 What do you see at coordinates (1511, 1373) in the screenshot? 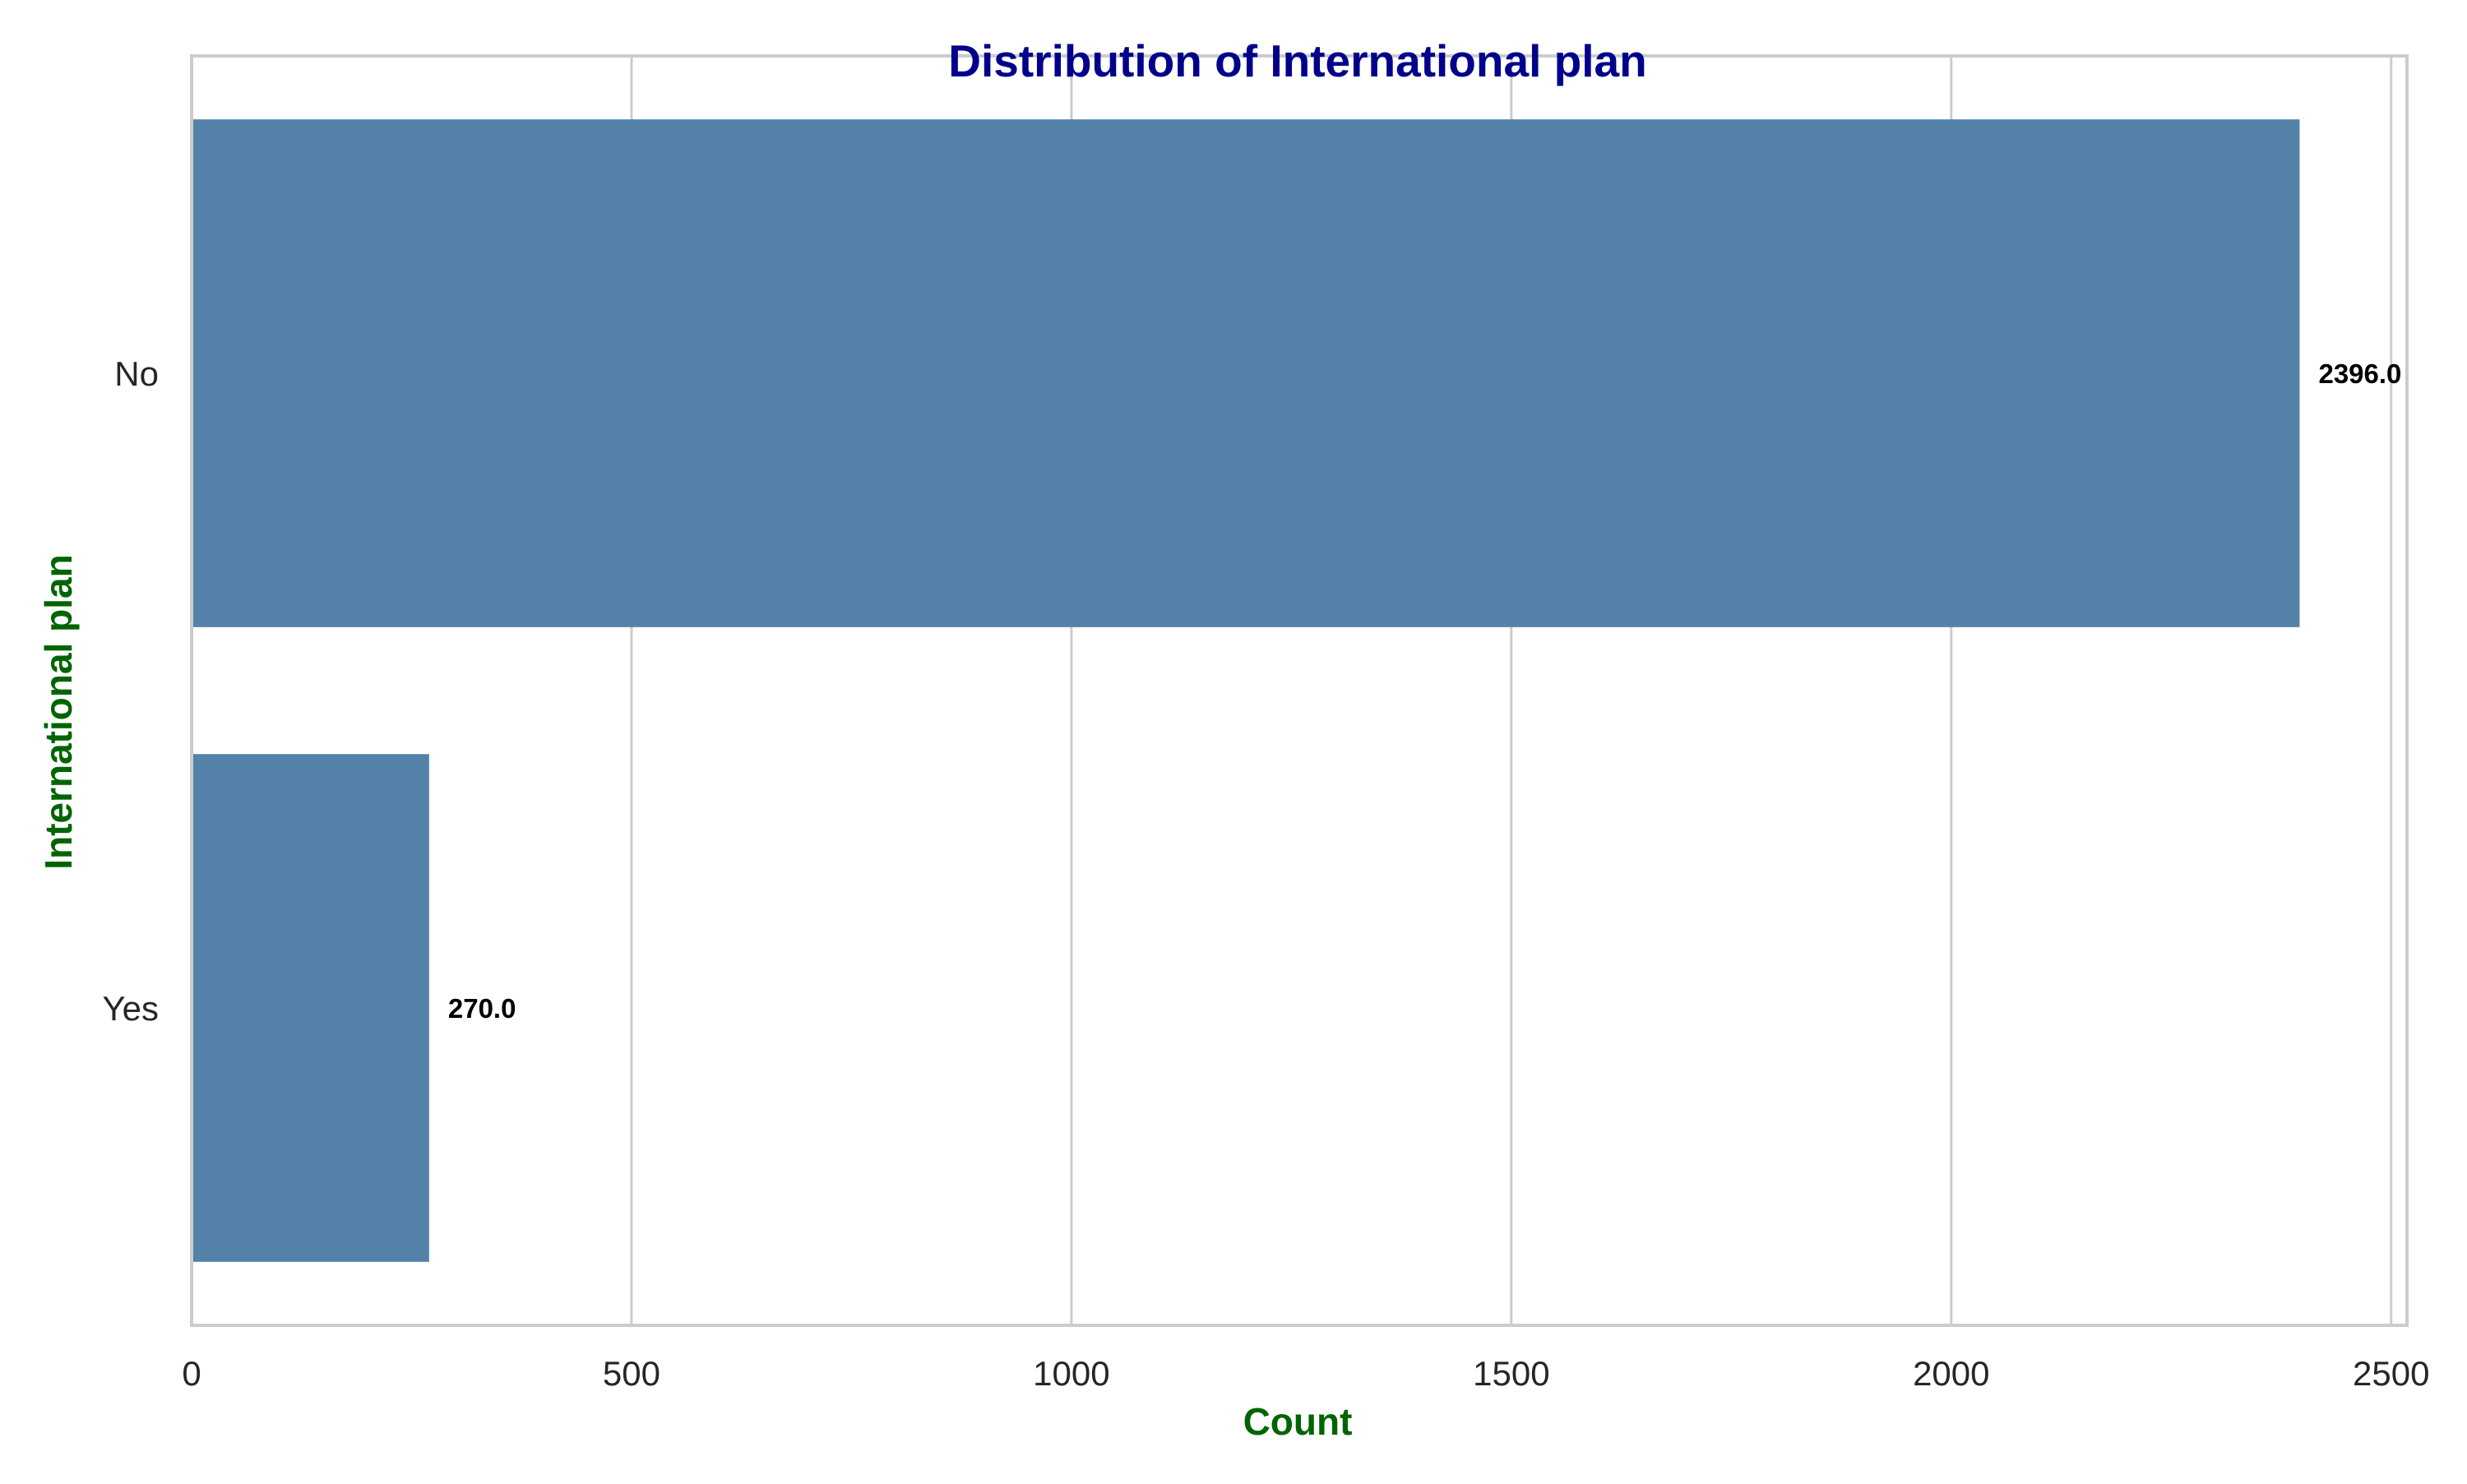
I see `x-tick-label: 1500` at bounding box center [1511, 1373].